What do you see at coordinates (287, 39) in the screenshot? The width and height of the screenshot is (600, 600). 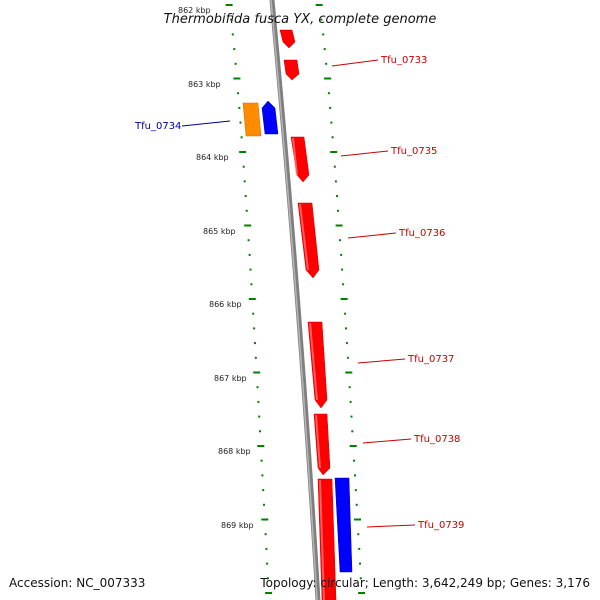 I see `gene-tfu-0732-partial` at bounding box center [287, 39].